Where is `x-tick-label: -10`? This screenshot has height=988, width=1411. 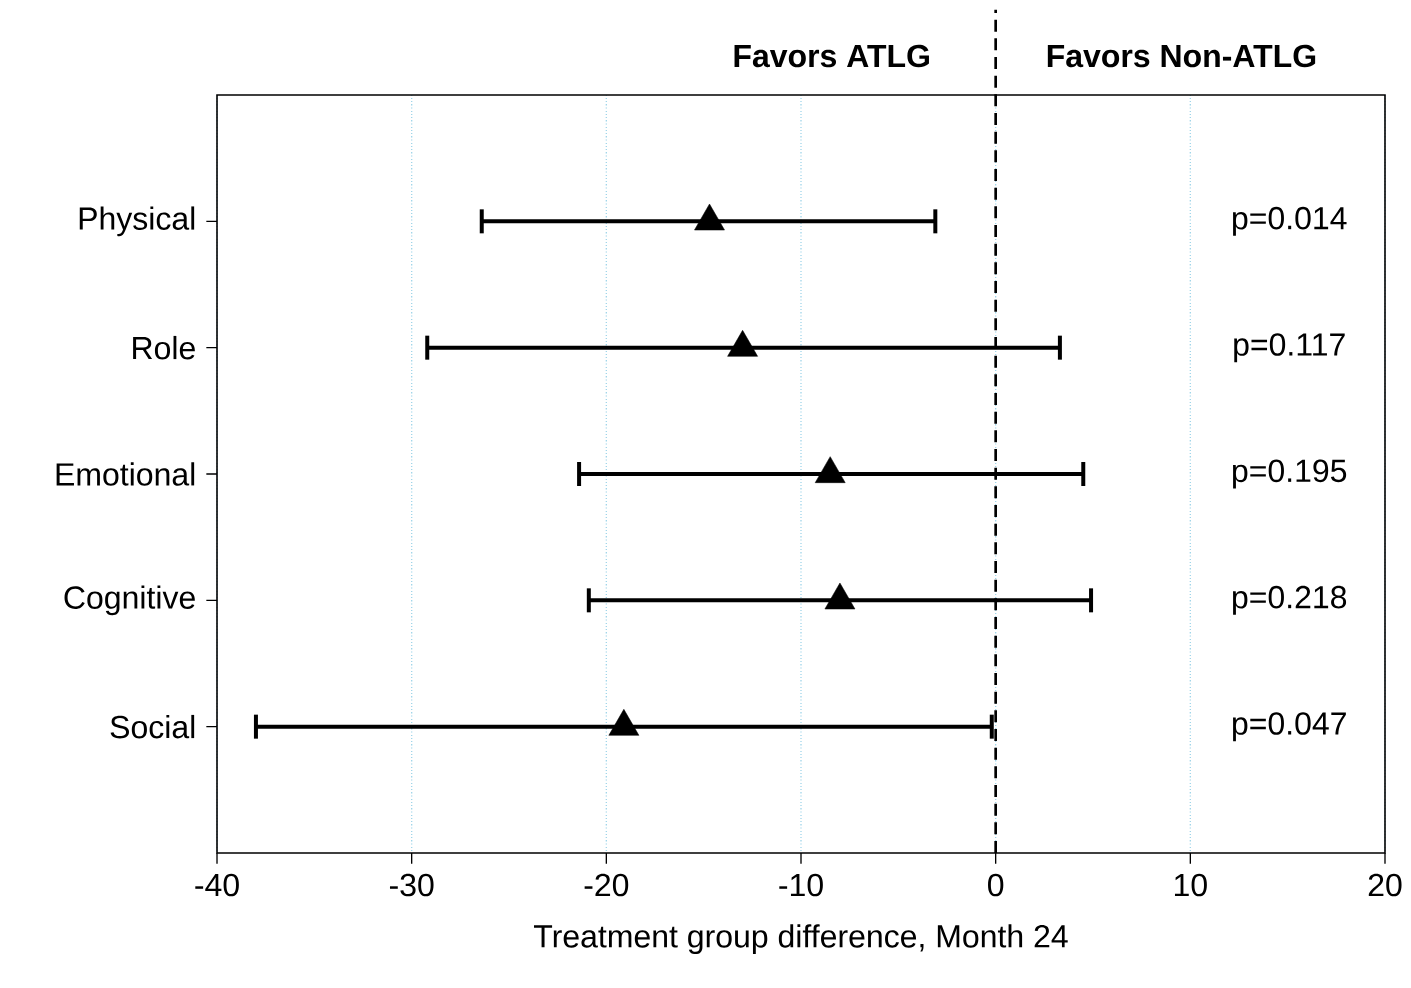
x-tick-label: -10 is located at coordinates (801, 885).